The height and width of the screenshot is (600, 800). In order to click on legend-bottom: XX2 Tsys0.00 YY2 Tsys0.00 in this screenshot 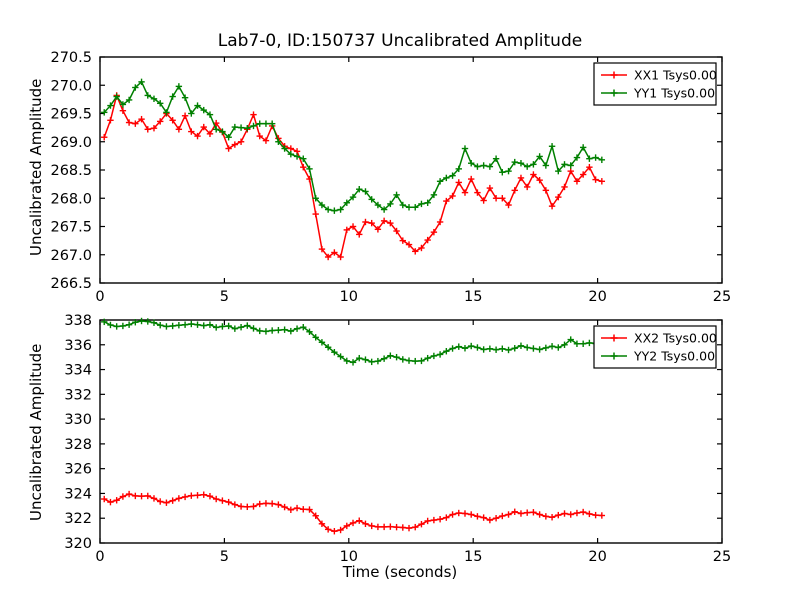, I will do `click(655, 347)`.